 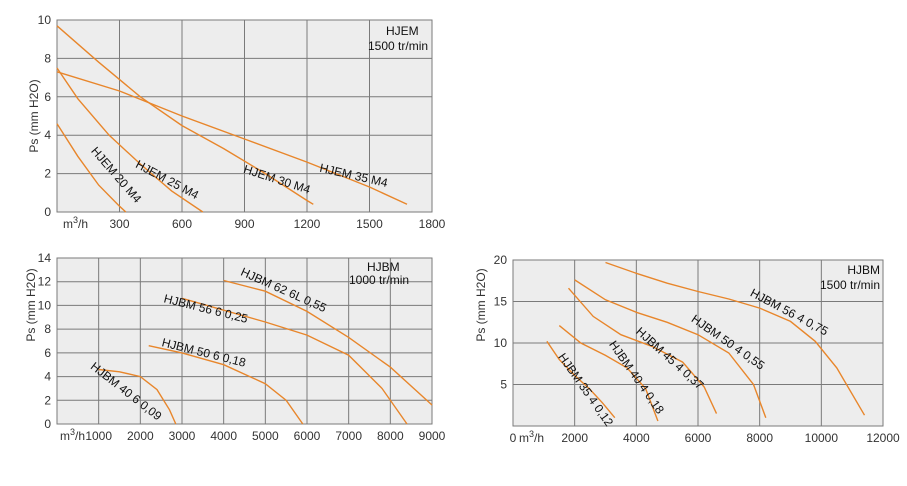 I want to click on y-tick-label: 15, so click(x=501, y=302).